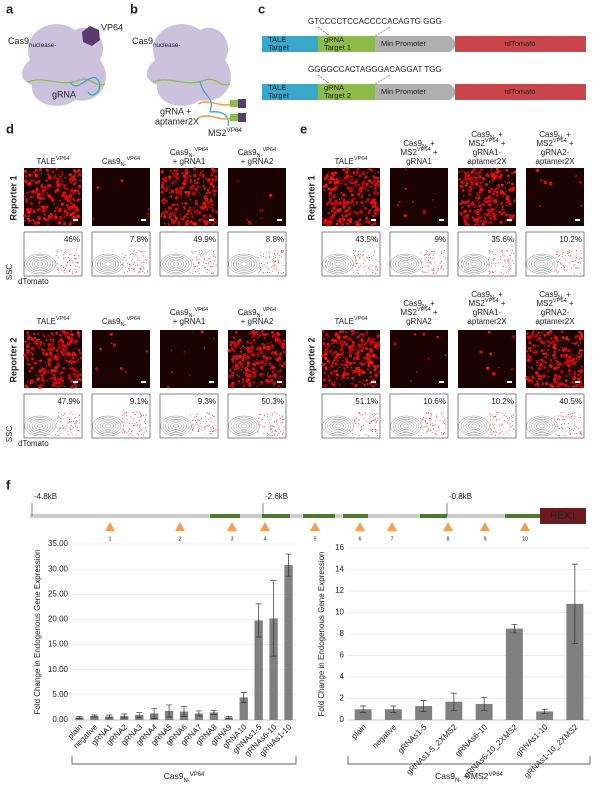  Describe the element at coordinates (486, 303) in the screenshot. I see `column-header: MS2VP64 +` at that location.